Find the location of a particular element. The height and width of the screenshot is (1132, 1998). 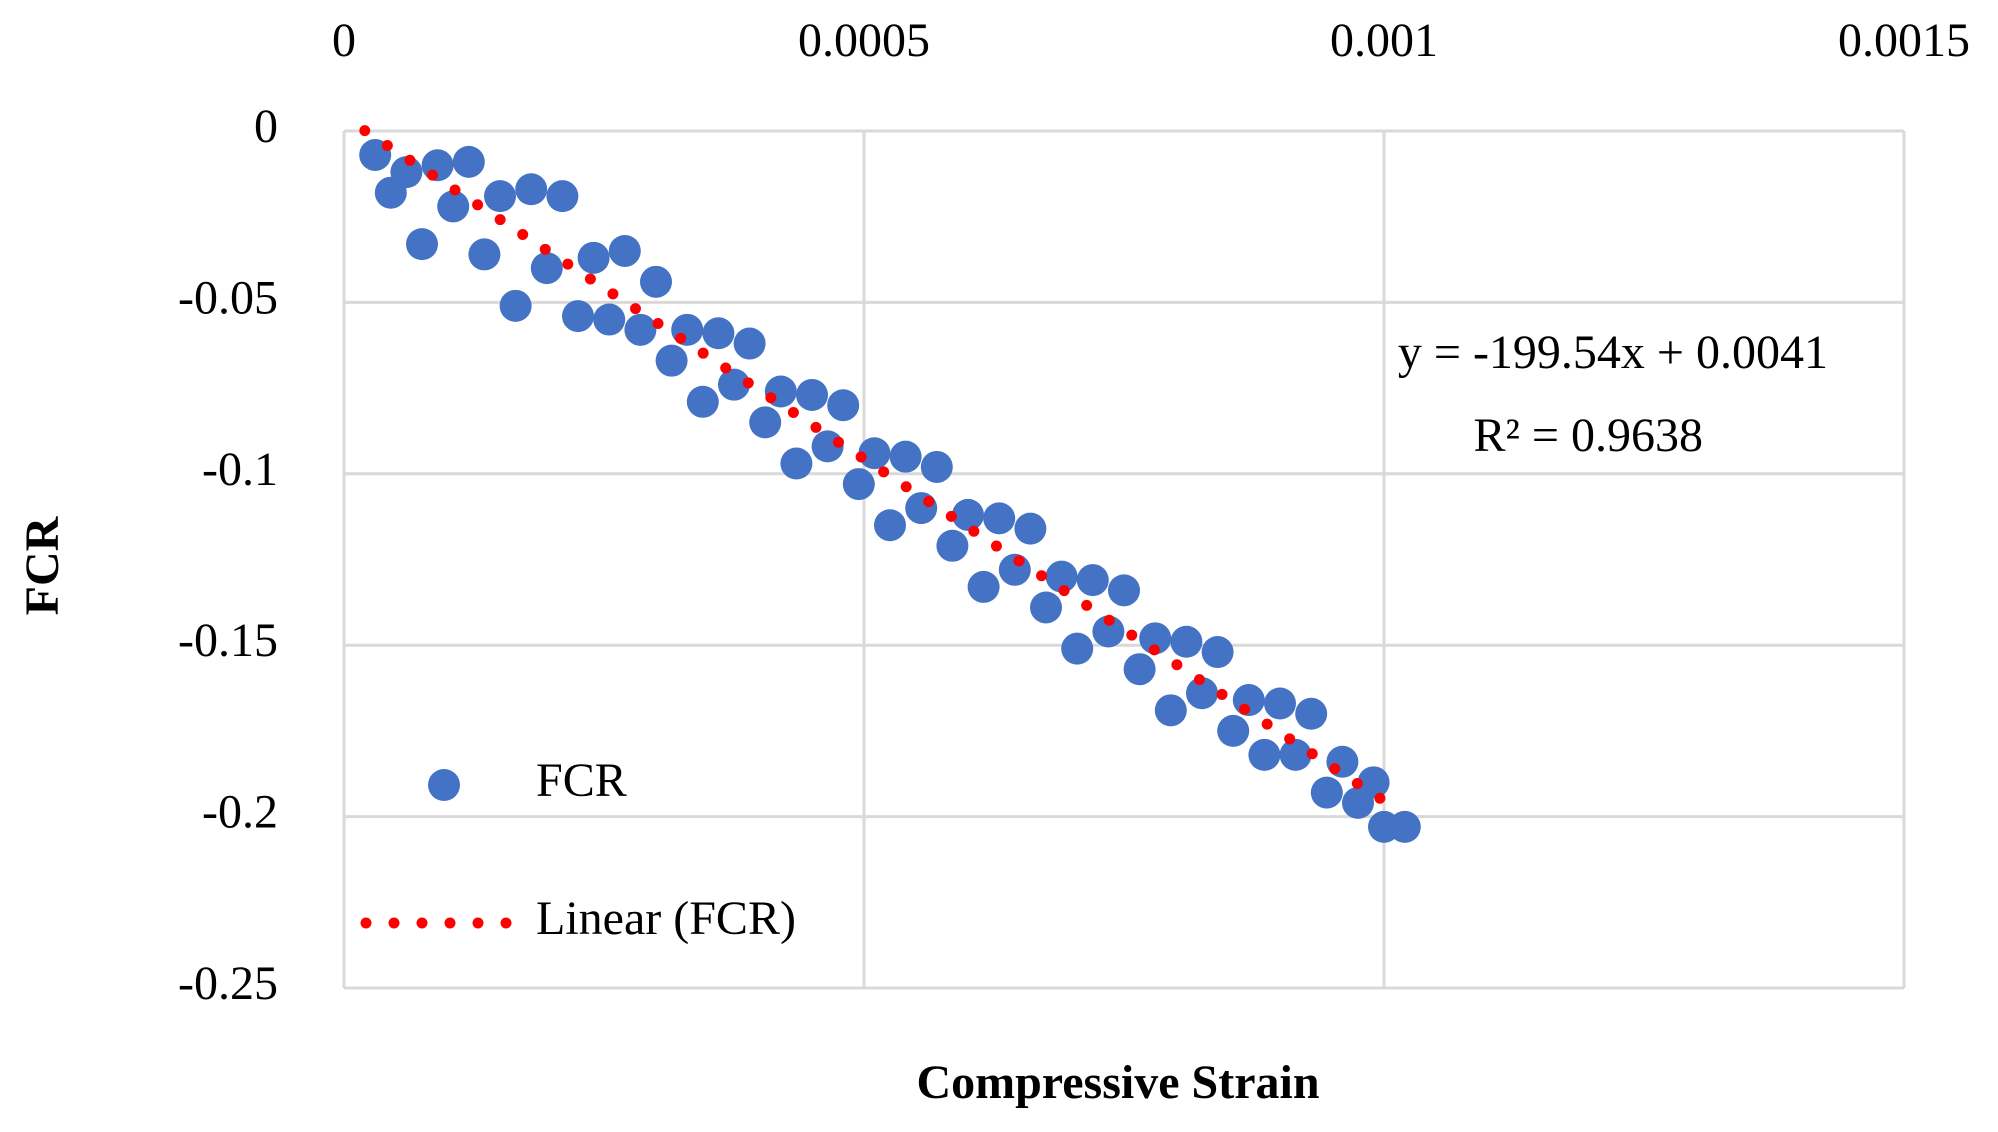

y-tick-label: -0.25 is located at coordinates (228, 983).